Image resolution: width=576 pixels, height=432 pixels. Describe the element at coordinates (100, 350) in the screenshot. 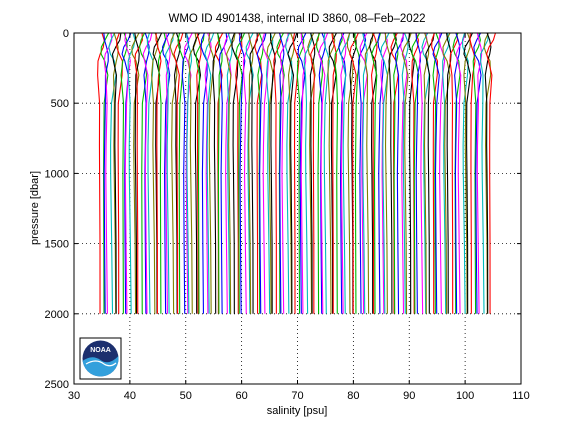

I see `logo-text: NOAA` at that location.